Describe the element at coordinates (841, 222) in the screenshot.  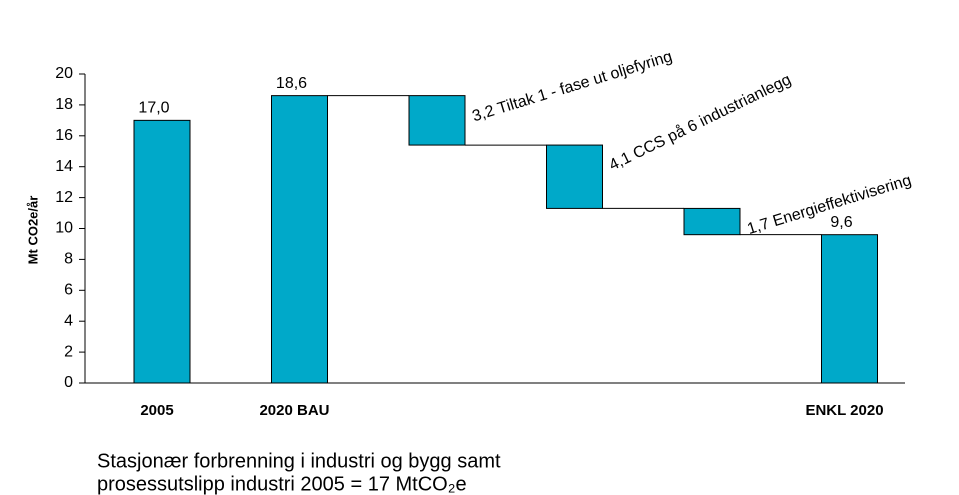
I see `value-label: 9,6` at that location.